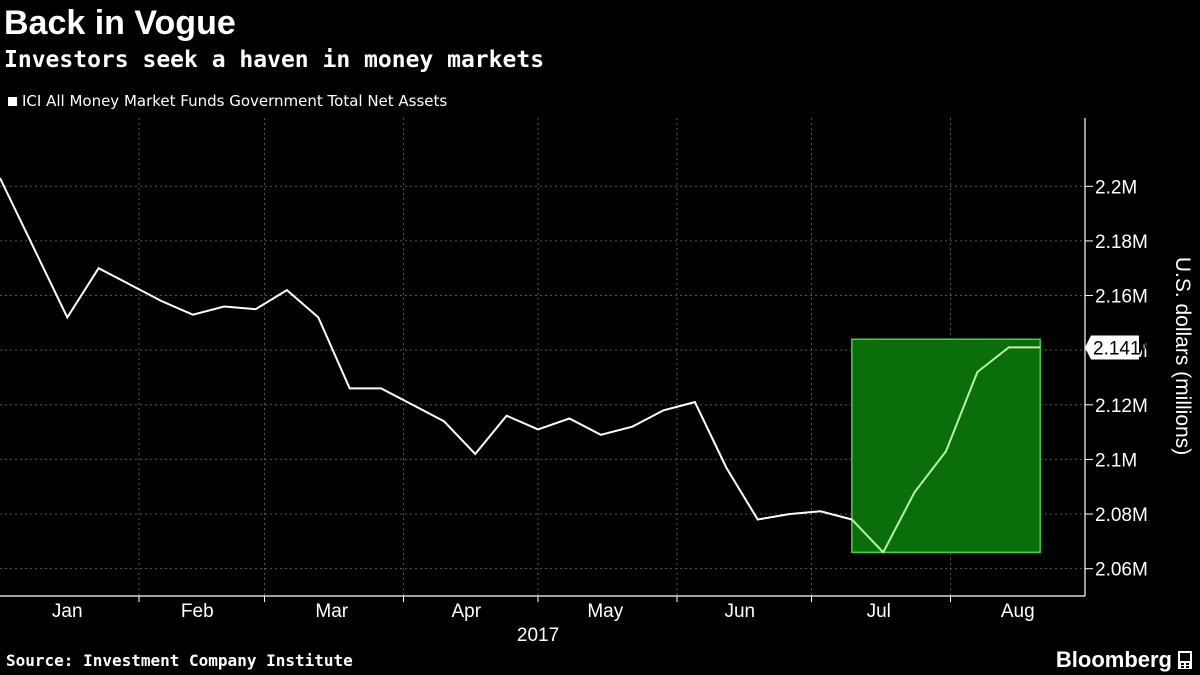 The height and width of the screenshot is (675, 1200). Describe the element at coordinates (1018, 611) in the screenshot. I see `x-tick-label: Aug` at that location.